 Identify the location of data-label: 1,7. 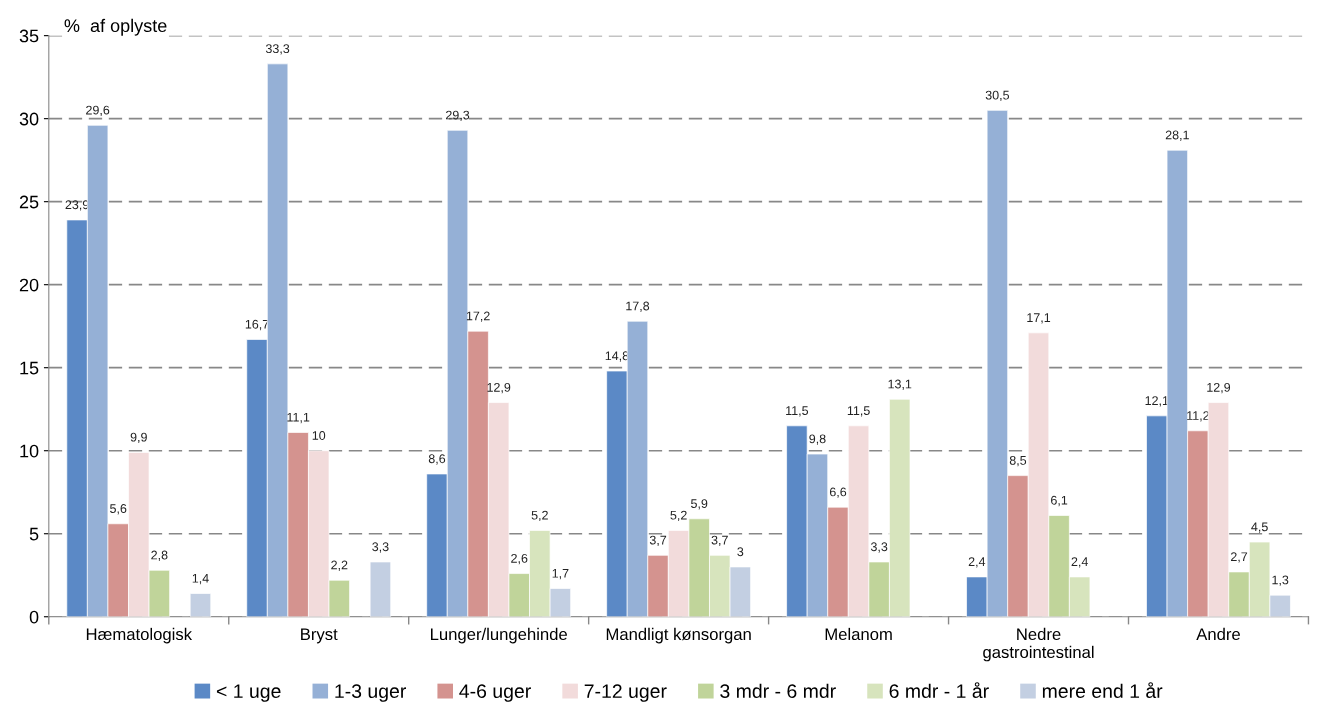
(560, 574).